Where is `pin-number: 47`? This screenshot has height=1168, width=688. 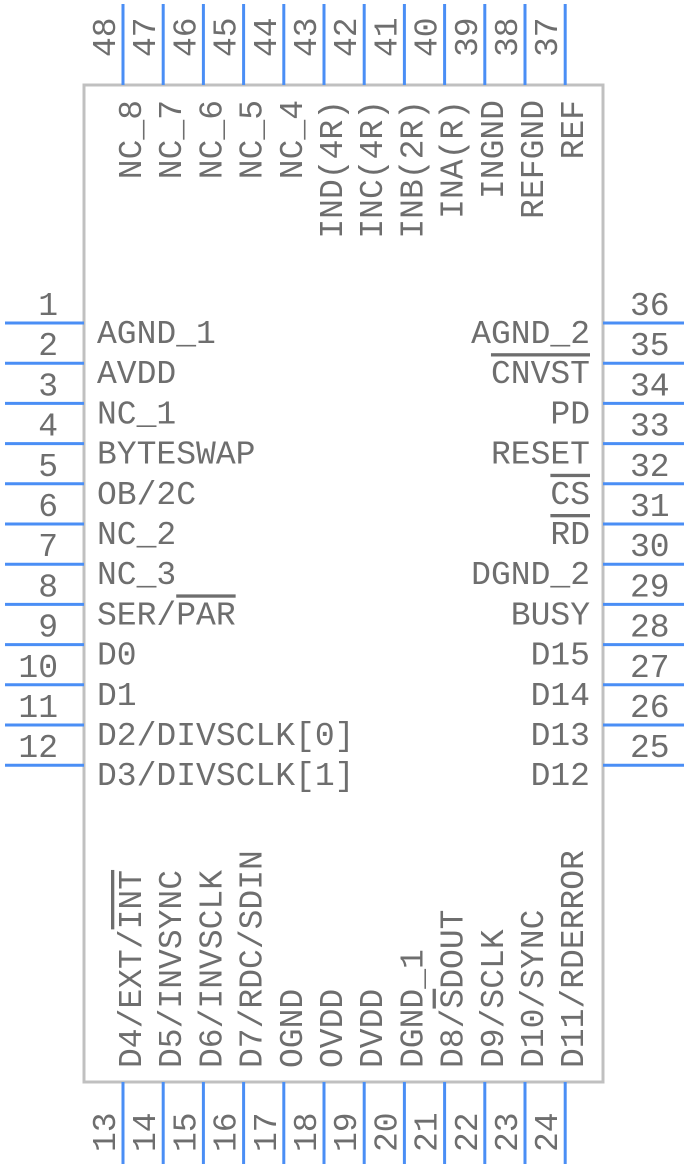 pin-number: 47 is located at coordinates (146, 37).